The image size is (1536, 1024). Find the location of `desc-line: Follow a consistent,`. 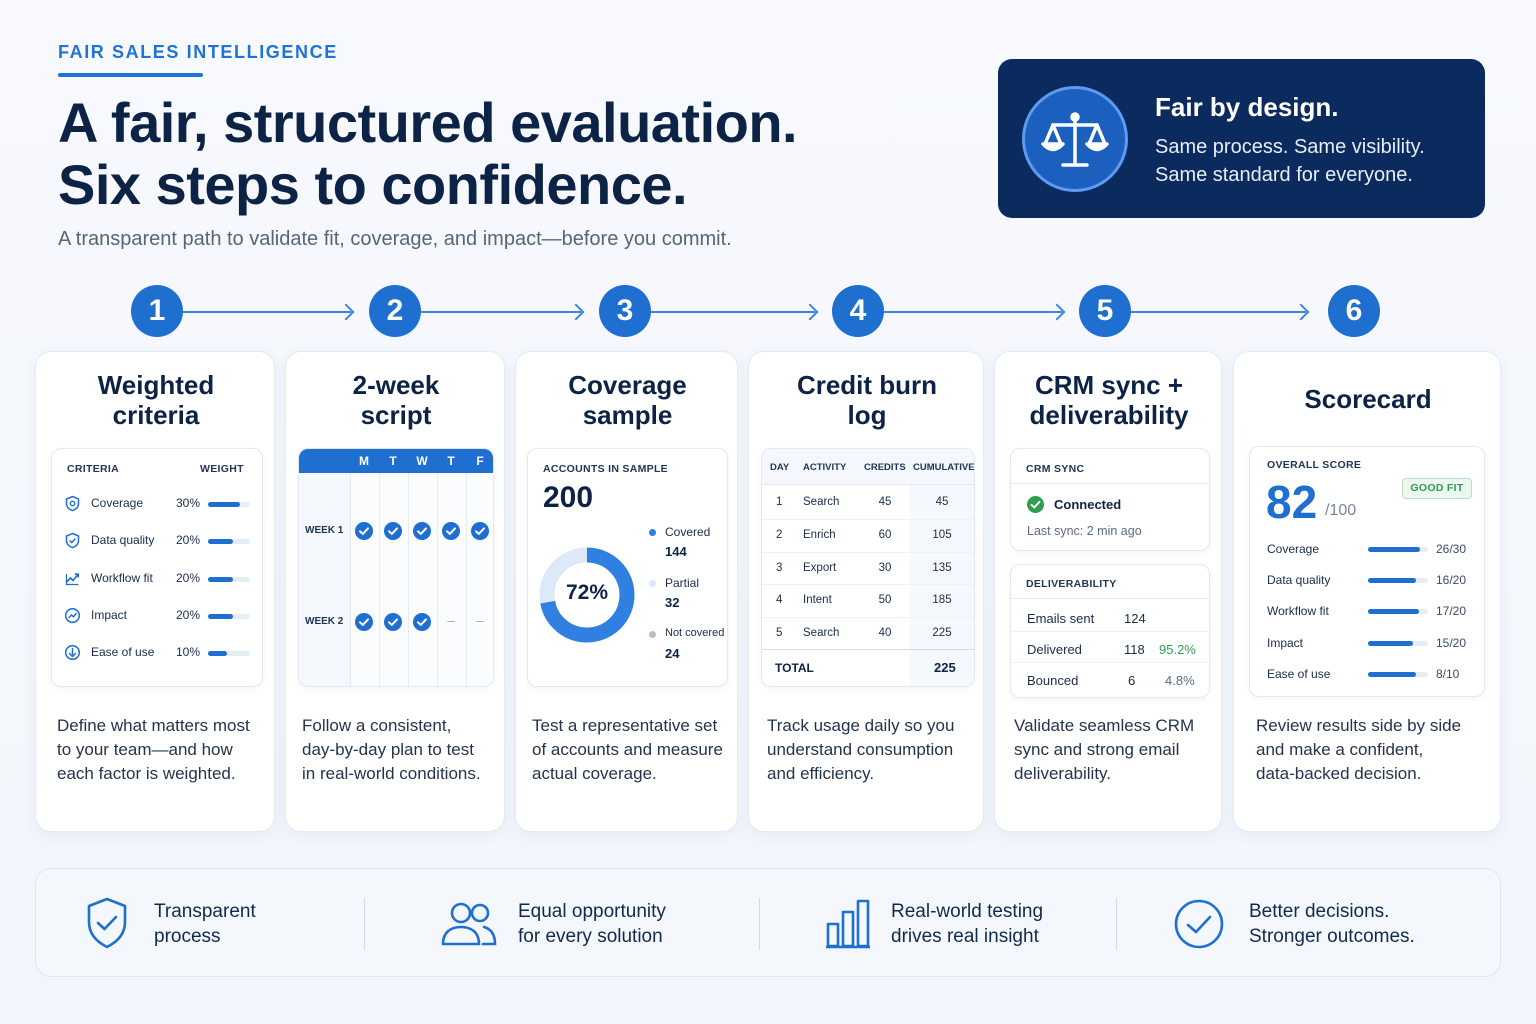

desc-line: Follow a consistent, is located at coordinates (377, 725).